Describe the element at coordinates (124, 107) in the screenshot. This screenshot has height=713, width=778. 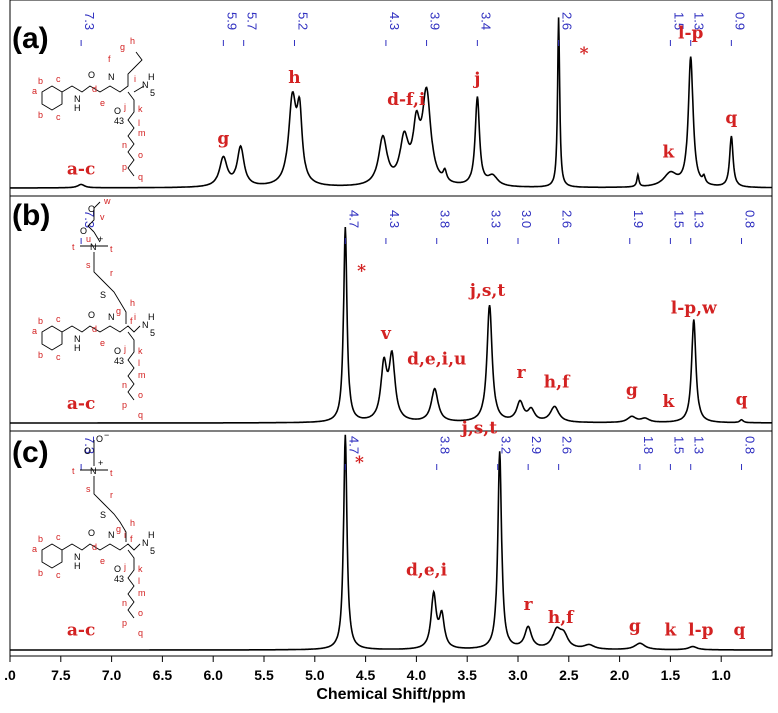
I see `site-label: j` at that location.